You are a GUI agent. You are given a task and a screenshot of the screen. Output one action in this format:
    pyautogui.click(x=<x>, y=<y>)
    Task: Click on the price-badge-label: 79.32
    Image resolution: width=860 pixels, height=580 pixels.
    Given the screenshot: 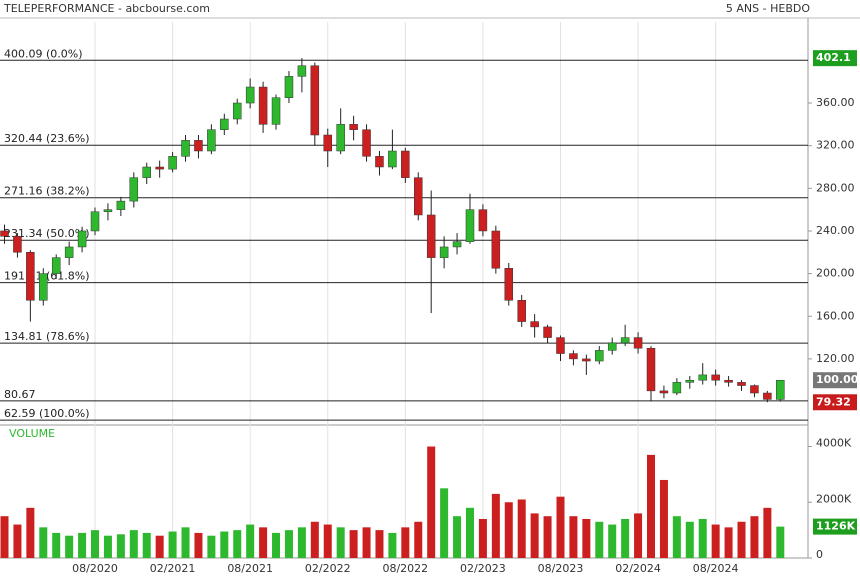 What is the action you would take?
    pyautogui.click(x=833, y=401)
    